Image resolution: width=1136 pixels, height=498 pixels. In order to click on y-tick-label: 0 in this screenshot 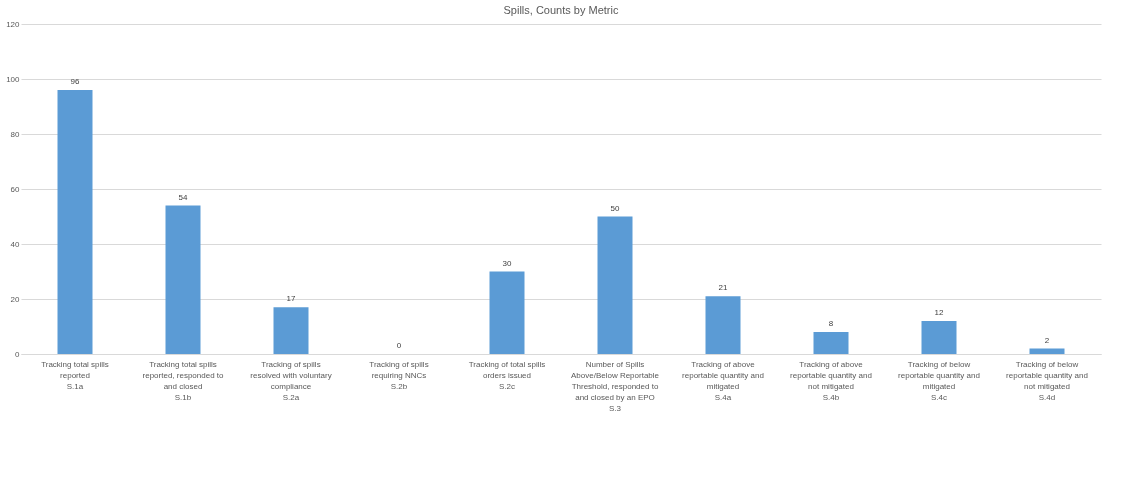, I will do `click(18, 354)`.